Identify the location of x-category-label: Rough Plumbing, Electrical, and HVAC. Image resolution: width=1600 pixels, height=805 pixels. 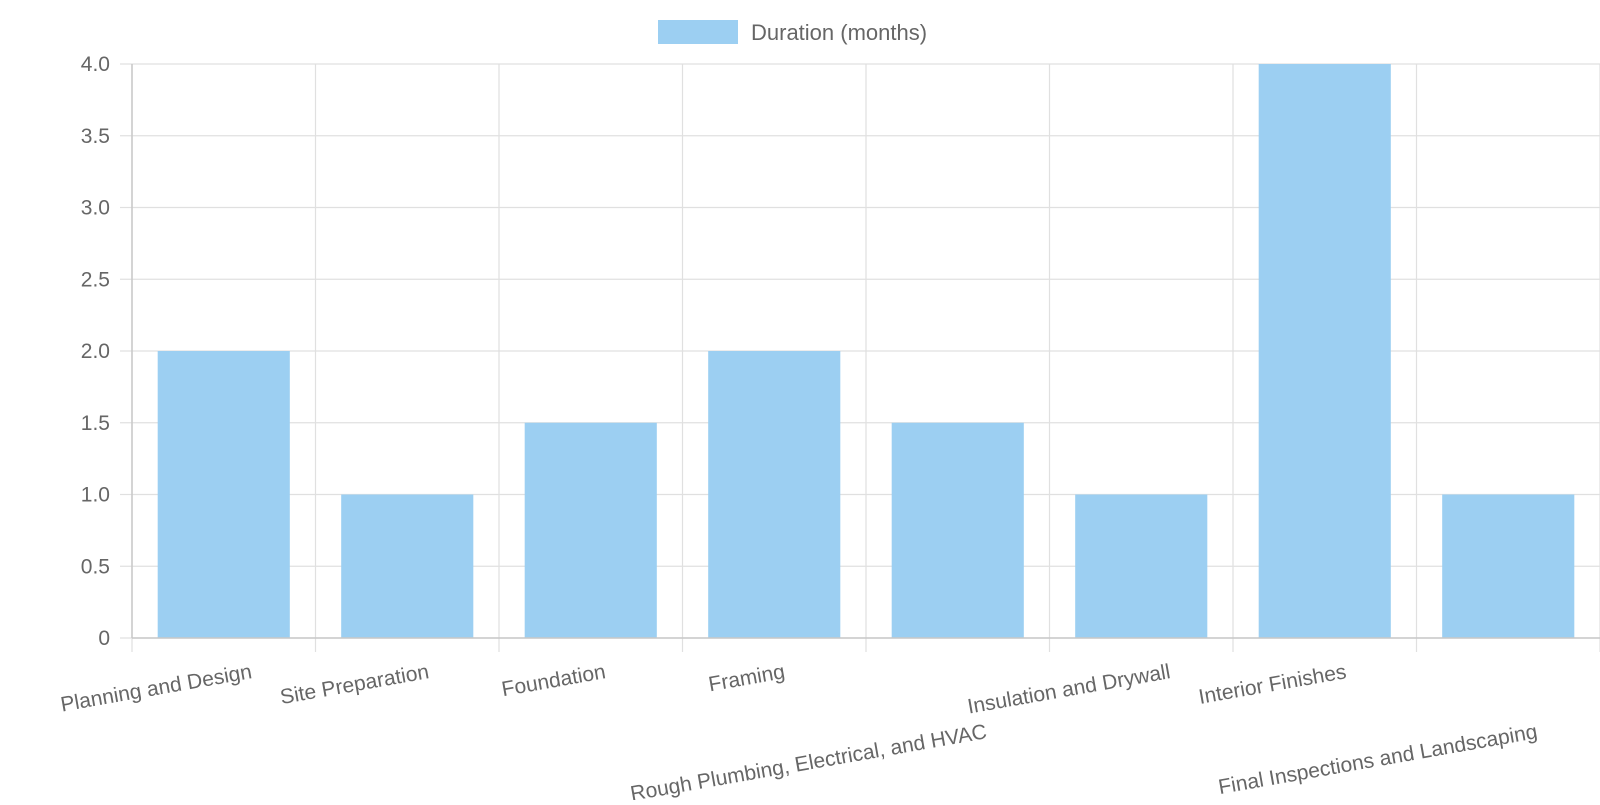
(809, 760).